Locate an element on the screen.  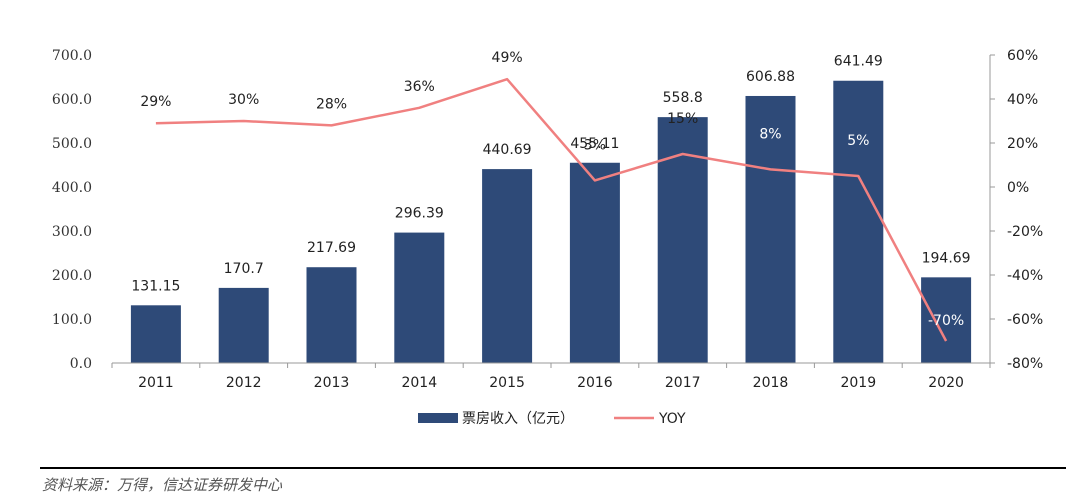
bar-2013 is located at coordinates (331, 315).